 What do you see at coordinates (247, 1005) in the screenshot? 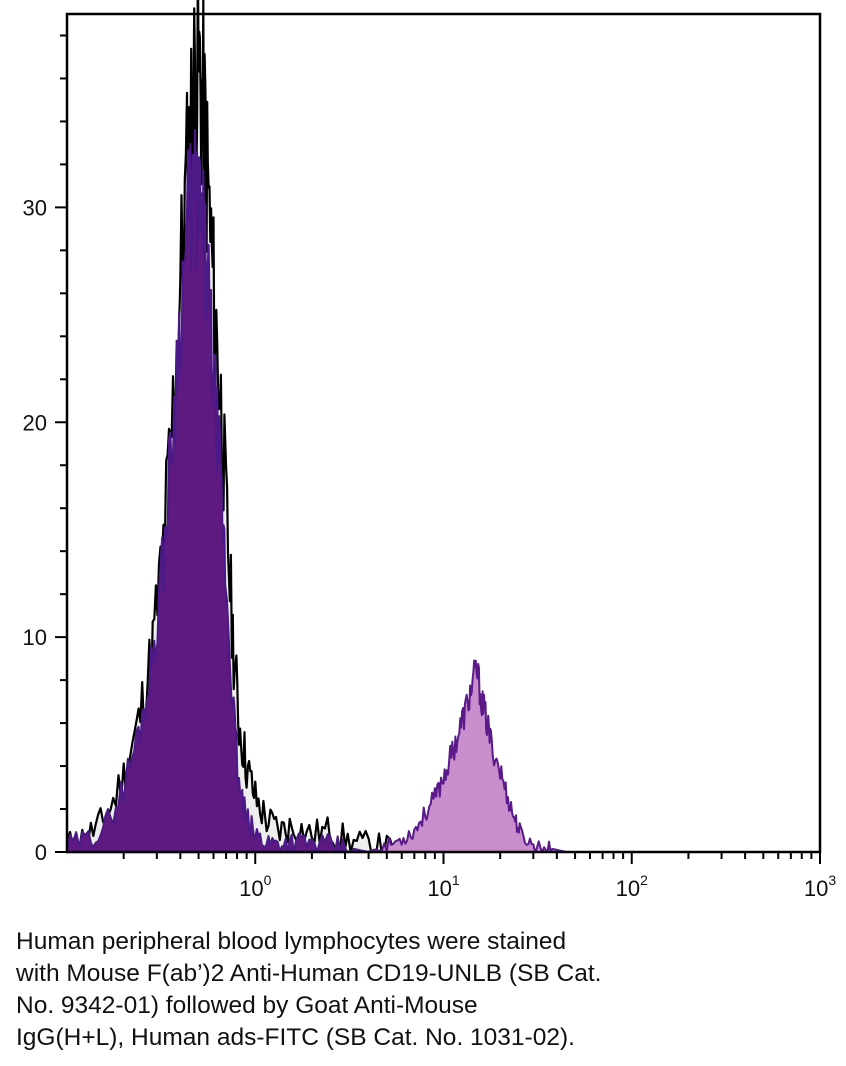
I see `caption-line: No. 9342-01) followed by Goat Anti-Mouse` at bounding box center [247, 1005].